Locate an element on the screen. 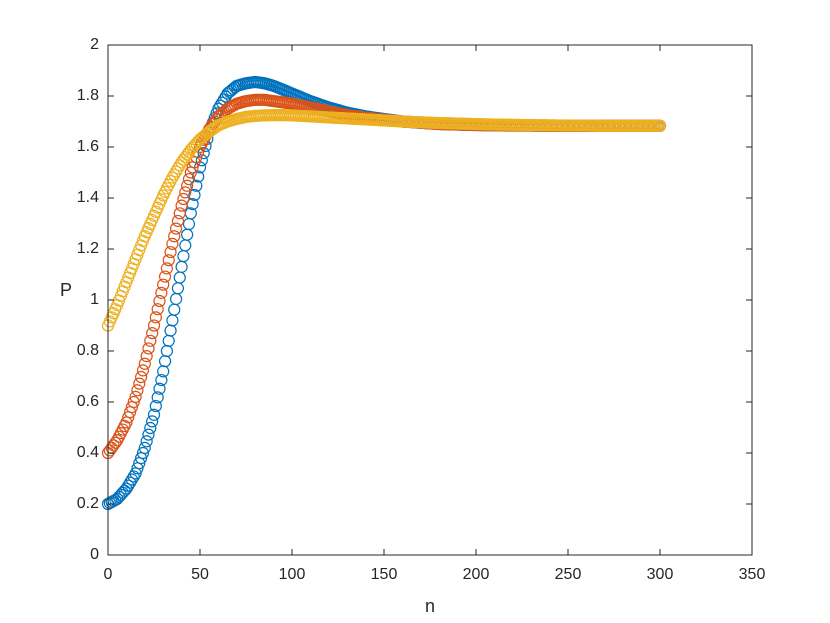  y-tick-label: 0.4 is located at coordinates (88, 452).